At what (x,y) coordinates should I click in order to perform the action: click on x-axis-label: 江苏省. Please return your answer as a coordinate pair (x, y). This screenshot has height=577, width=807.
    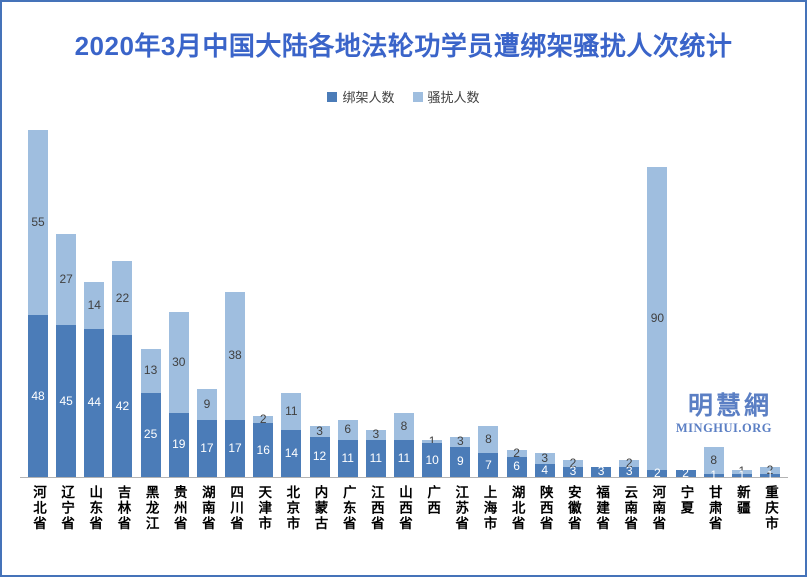
    Looking at the image, I should click on (461, 508).